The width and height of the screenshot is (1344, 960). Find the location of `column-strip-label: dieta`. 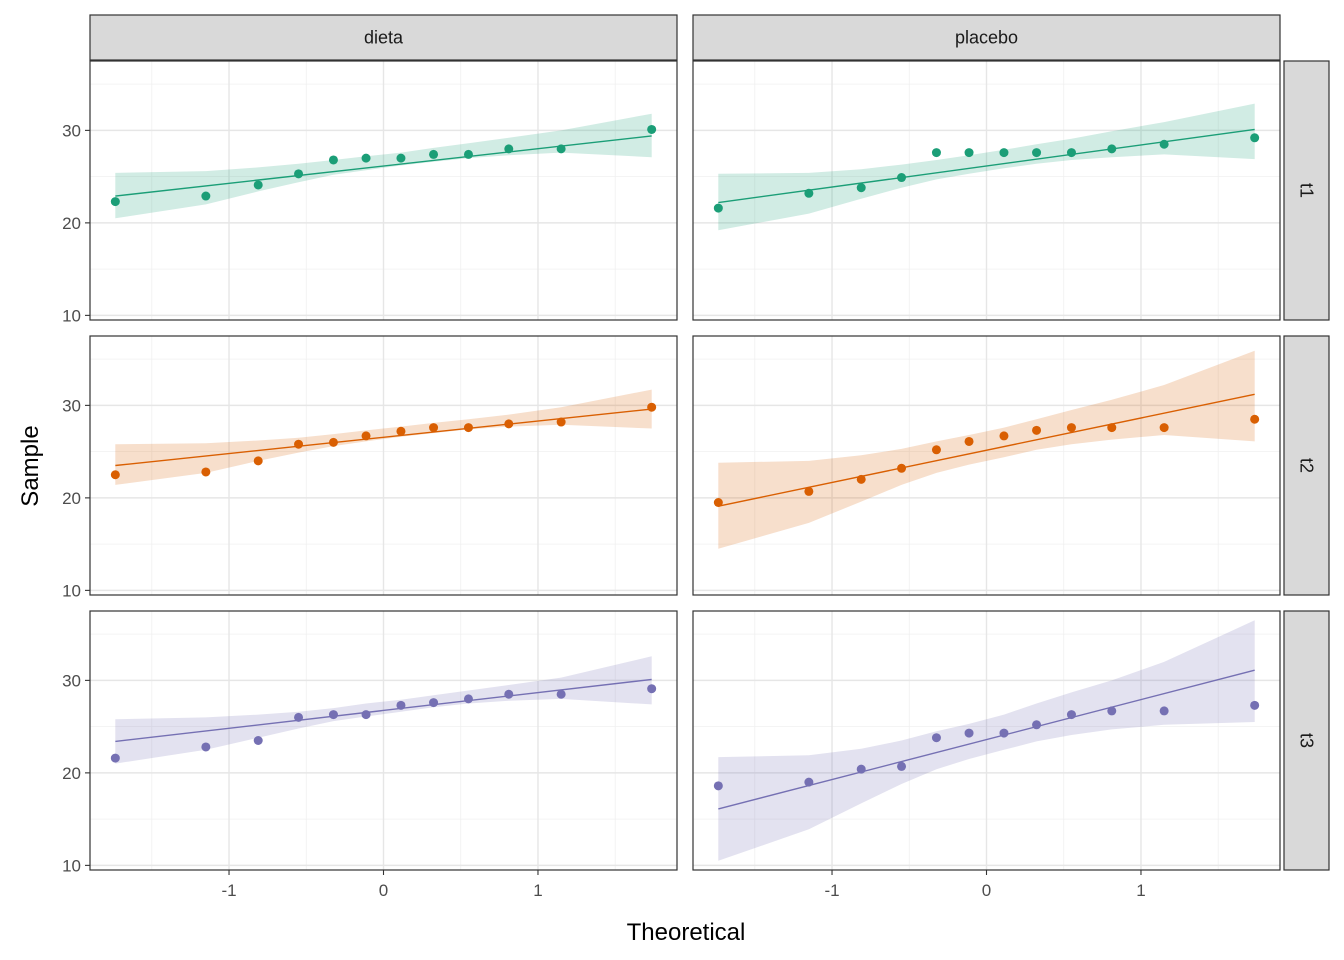

column-strip-label: dieta is located at coordinates (384, 38).